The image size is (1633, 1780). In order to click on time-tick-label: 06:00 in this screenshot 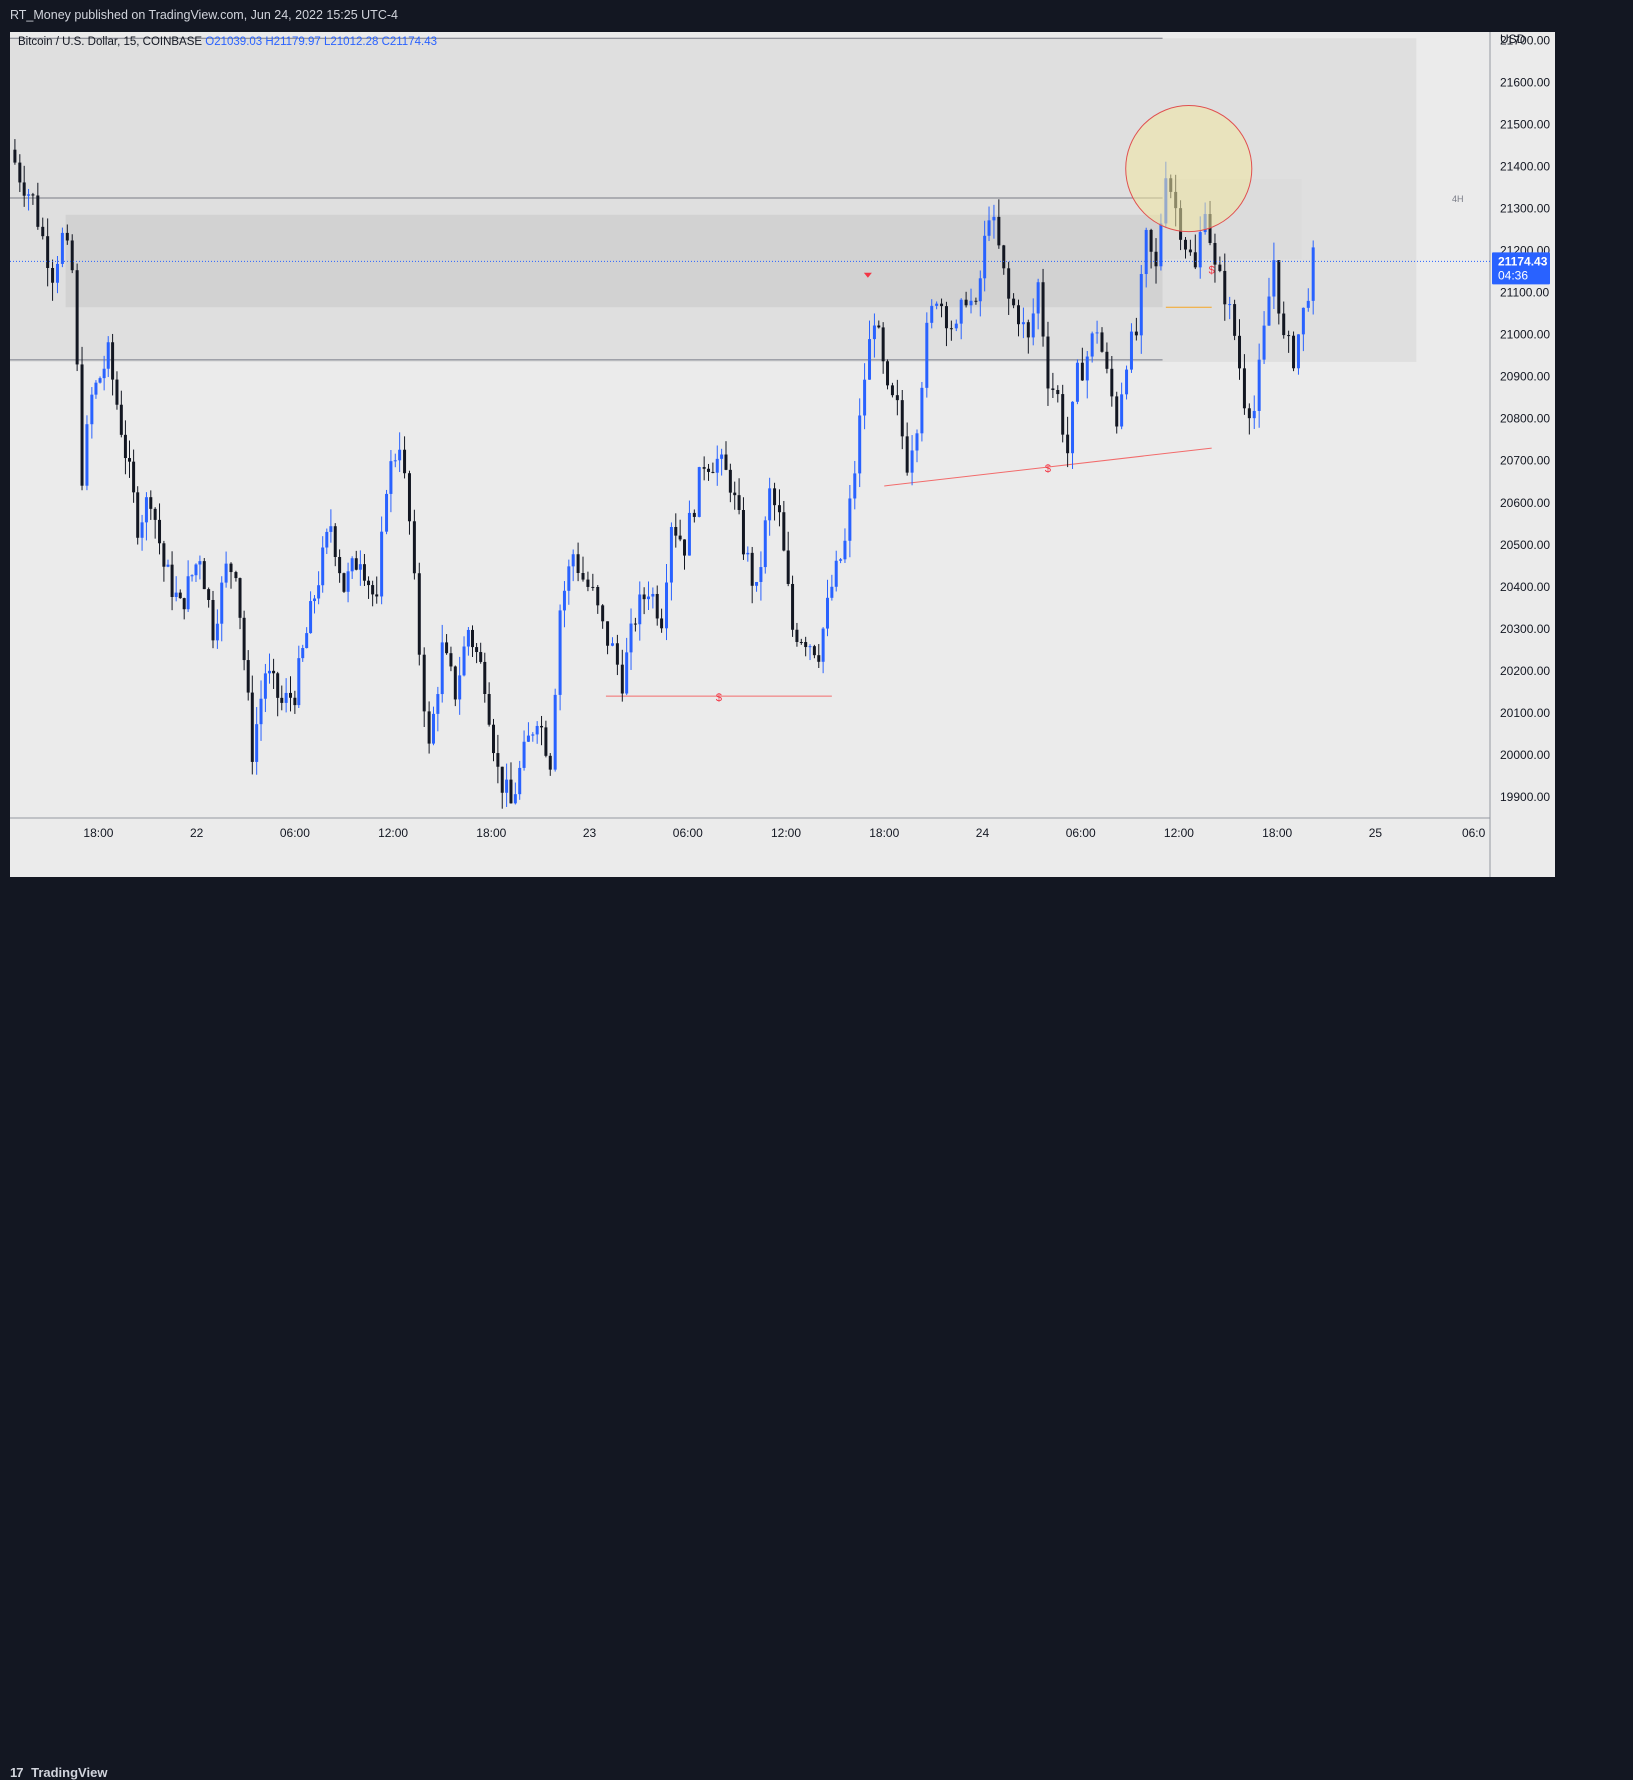, I will do `click(295, 833)`.